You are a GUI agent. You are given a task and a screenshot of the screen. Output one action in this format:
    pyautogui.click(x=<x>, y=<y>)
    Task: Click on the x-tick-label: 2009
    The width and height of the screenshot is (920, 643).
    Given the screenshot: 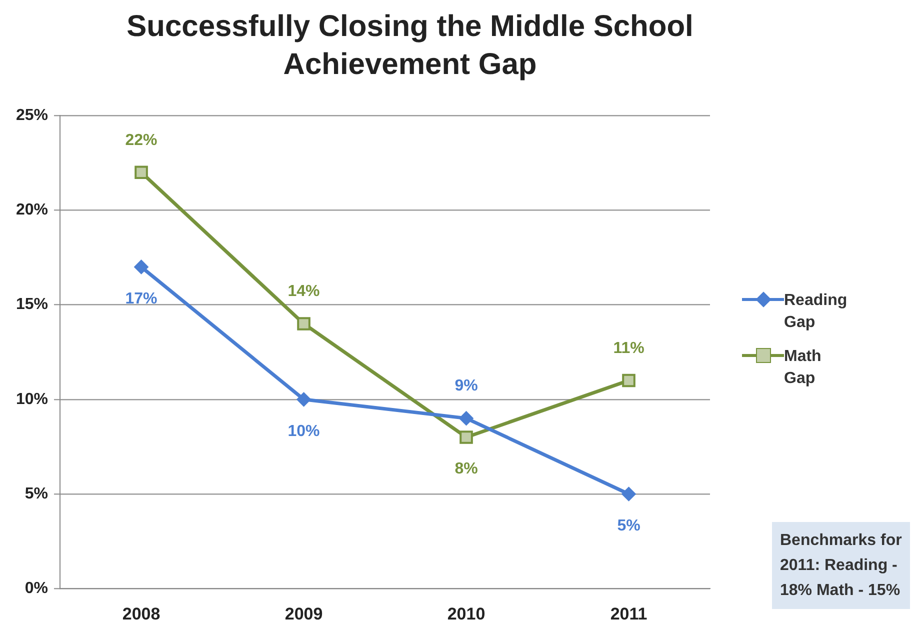 What is the action you would take?
    pyautogui.click(x=303, y=614)
    